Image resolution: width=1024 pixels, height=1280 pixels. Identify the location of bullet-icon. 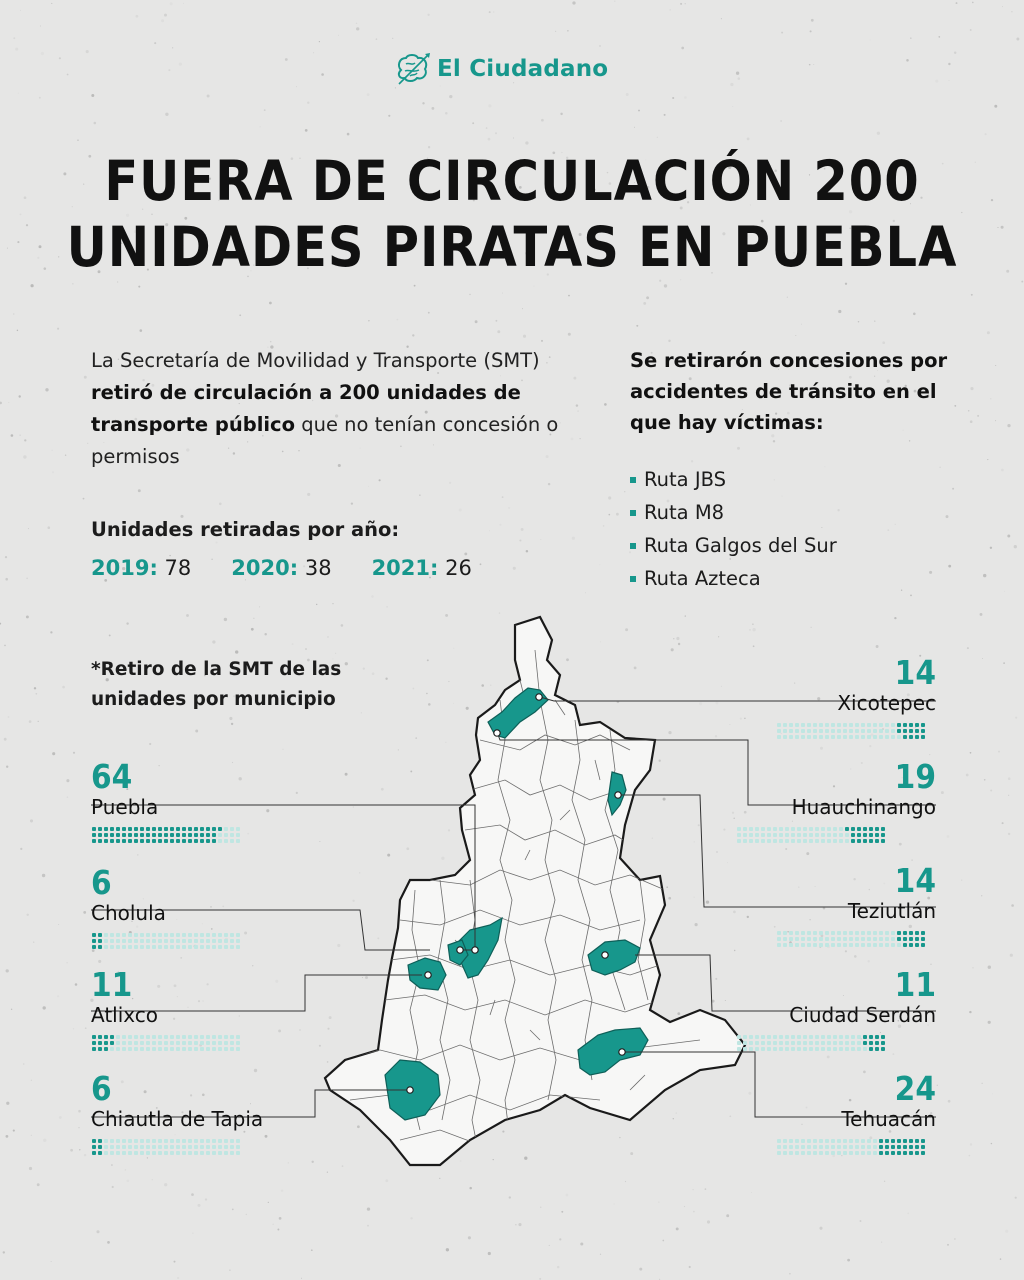
(633, 545).